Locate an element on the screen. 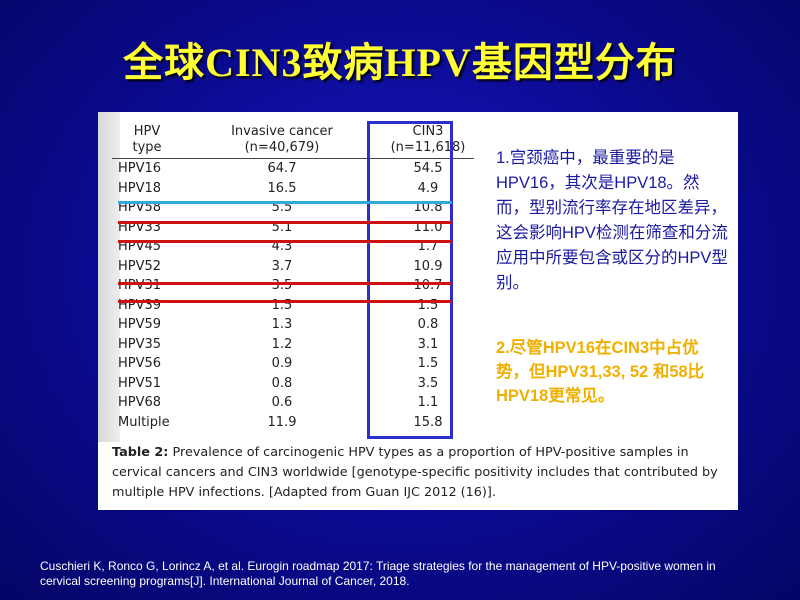 The width and height of the screenshot is (800, 600). cell-hpv-type: Multiple is located at coordinates (144, 422).